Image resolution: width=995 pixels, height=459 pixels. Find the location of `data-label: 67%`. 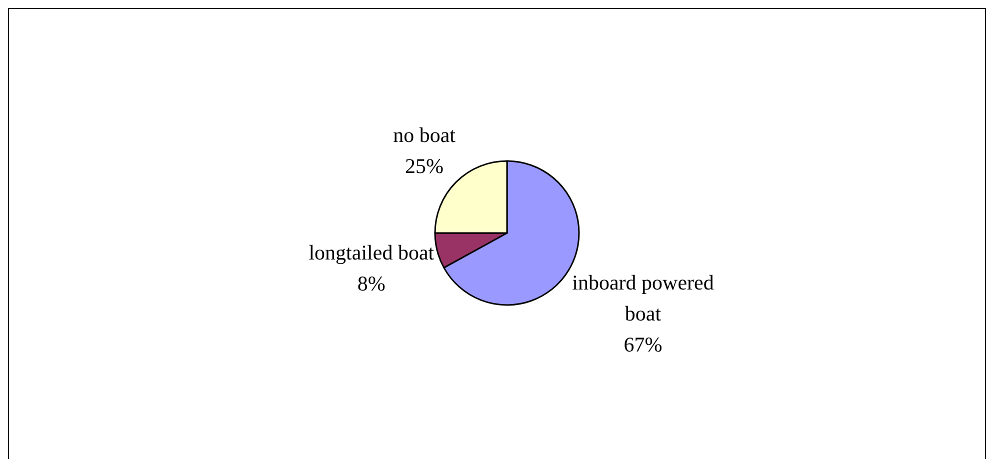

data-label: 67% is located at coordinates (643, 344).